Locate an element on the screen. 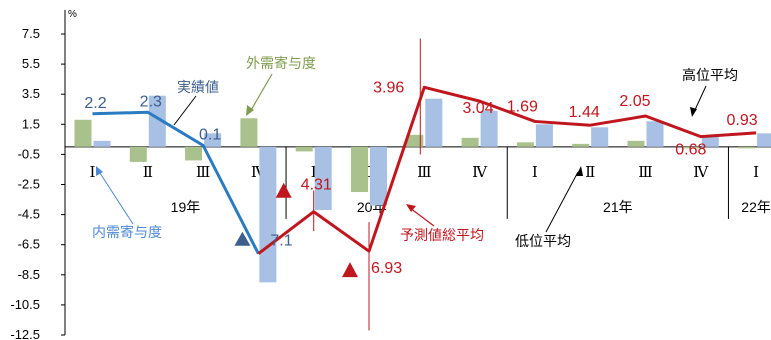 The height and width of the screenshot is (340, 771). forecast-data-label: 1.69 is located at coordinates (522, 106).